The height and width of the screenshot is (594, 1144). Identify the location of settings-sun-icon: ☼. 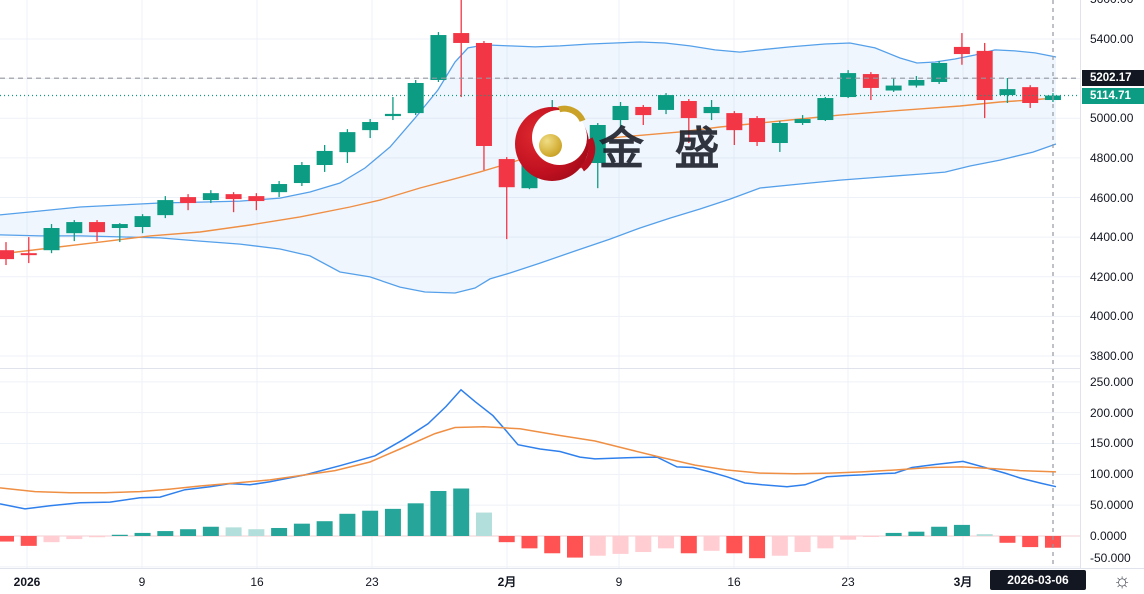
(1122, 581).